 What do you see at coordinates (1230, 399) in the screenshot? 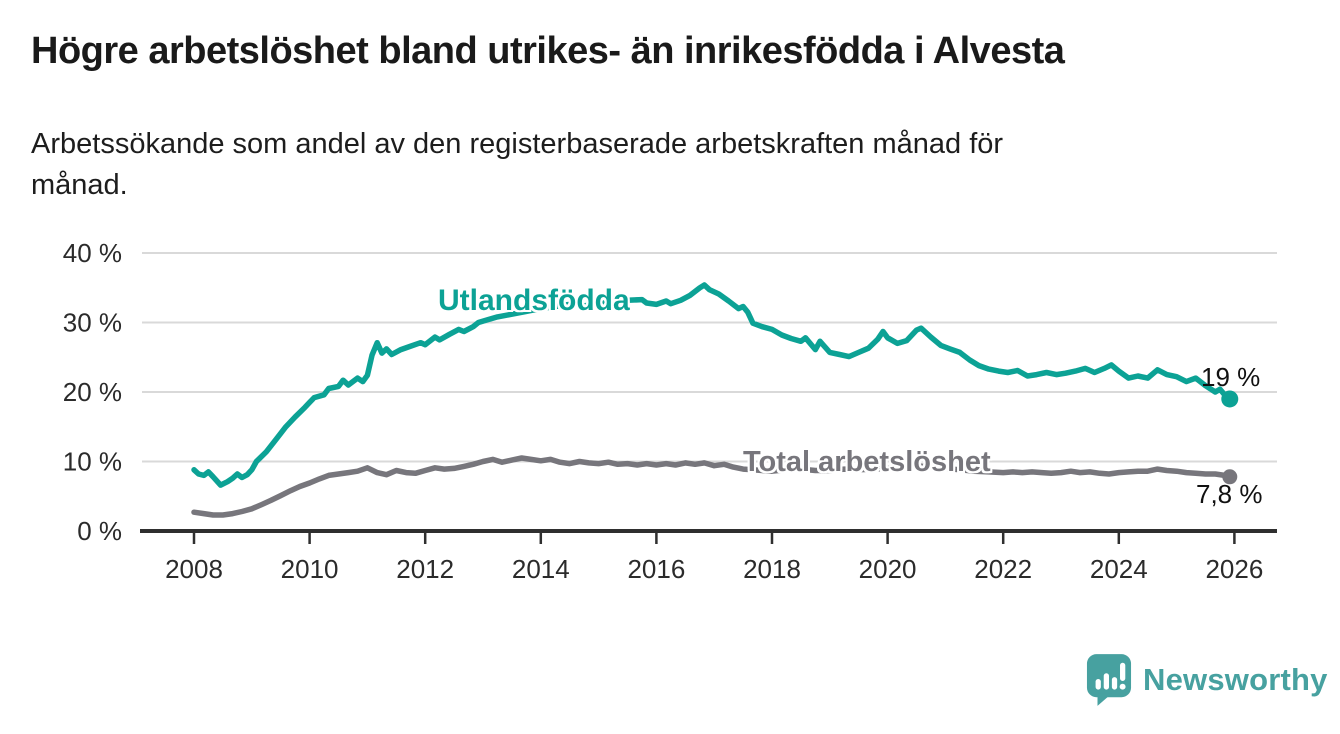
I see `end-dot-utlandsf-dda` at bounding box center [1230, 399].